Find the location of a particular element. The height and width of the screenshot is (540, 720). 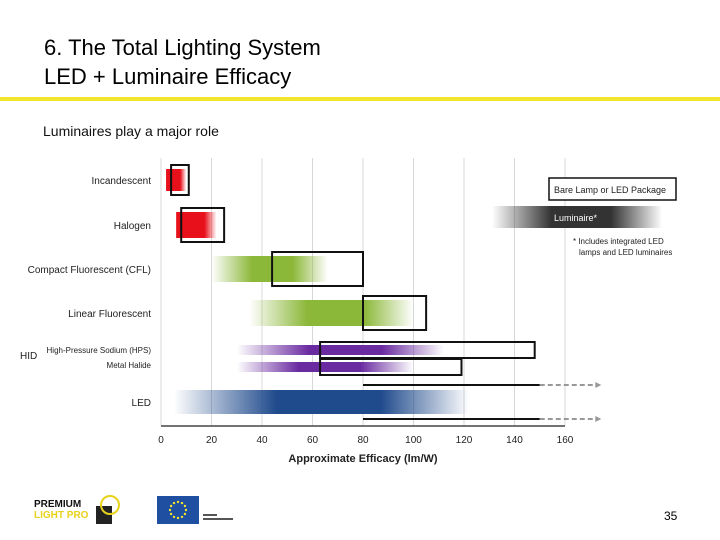

x-axis-label: Approximate Efficacy (lm/W) is located at coordinates (362, 459).